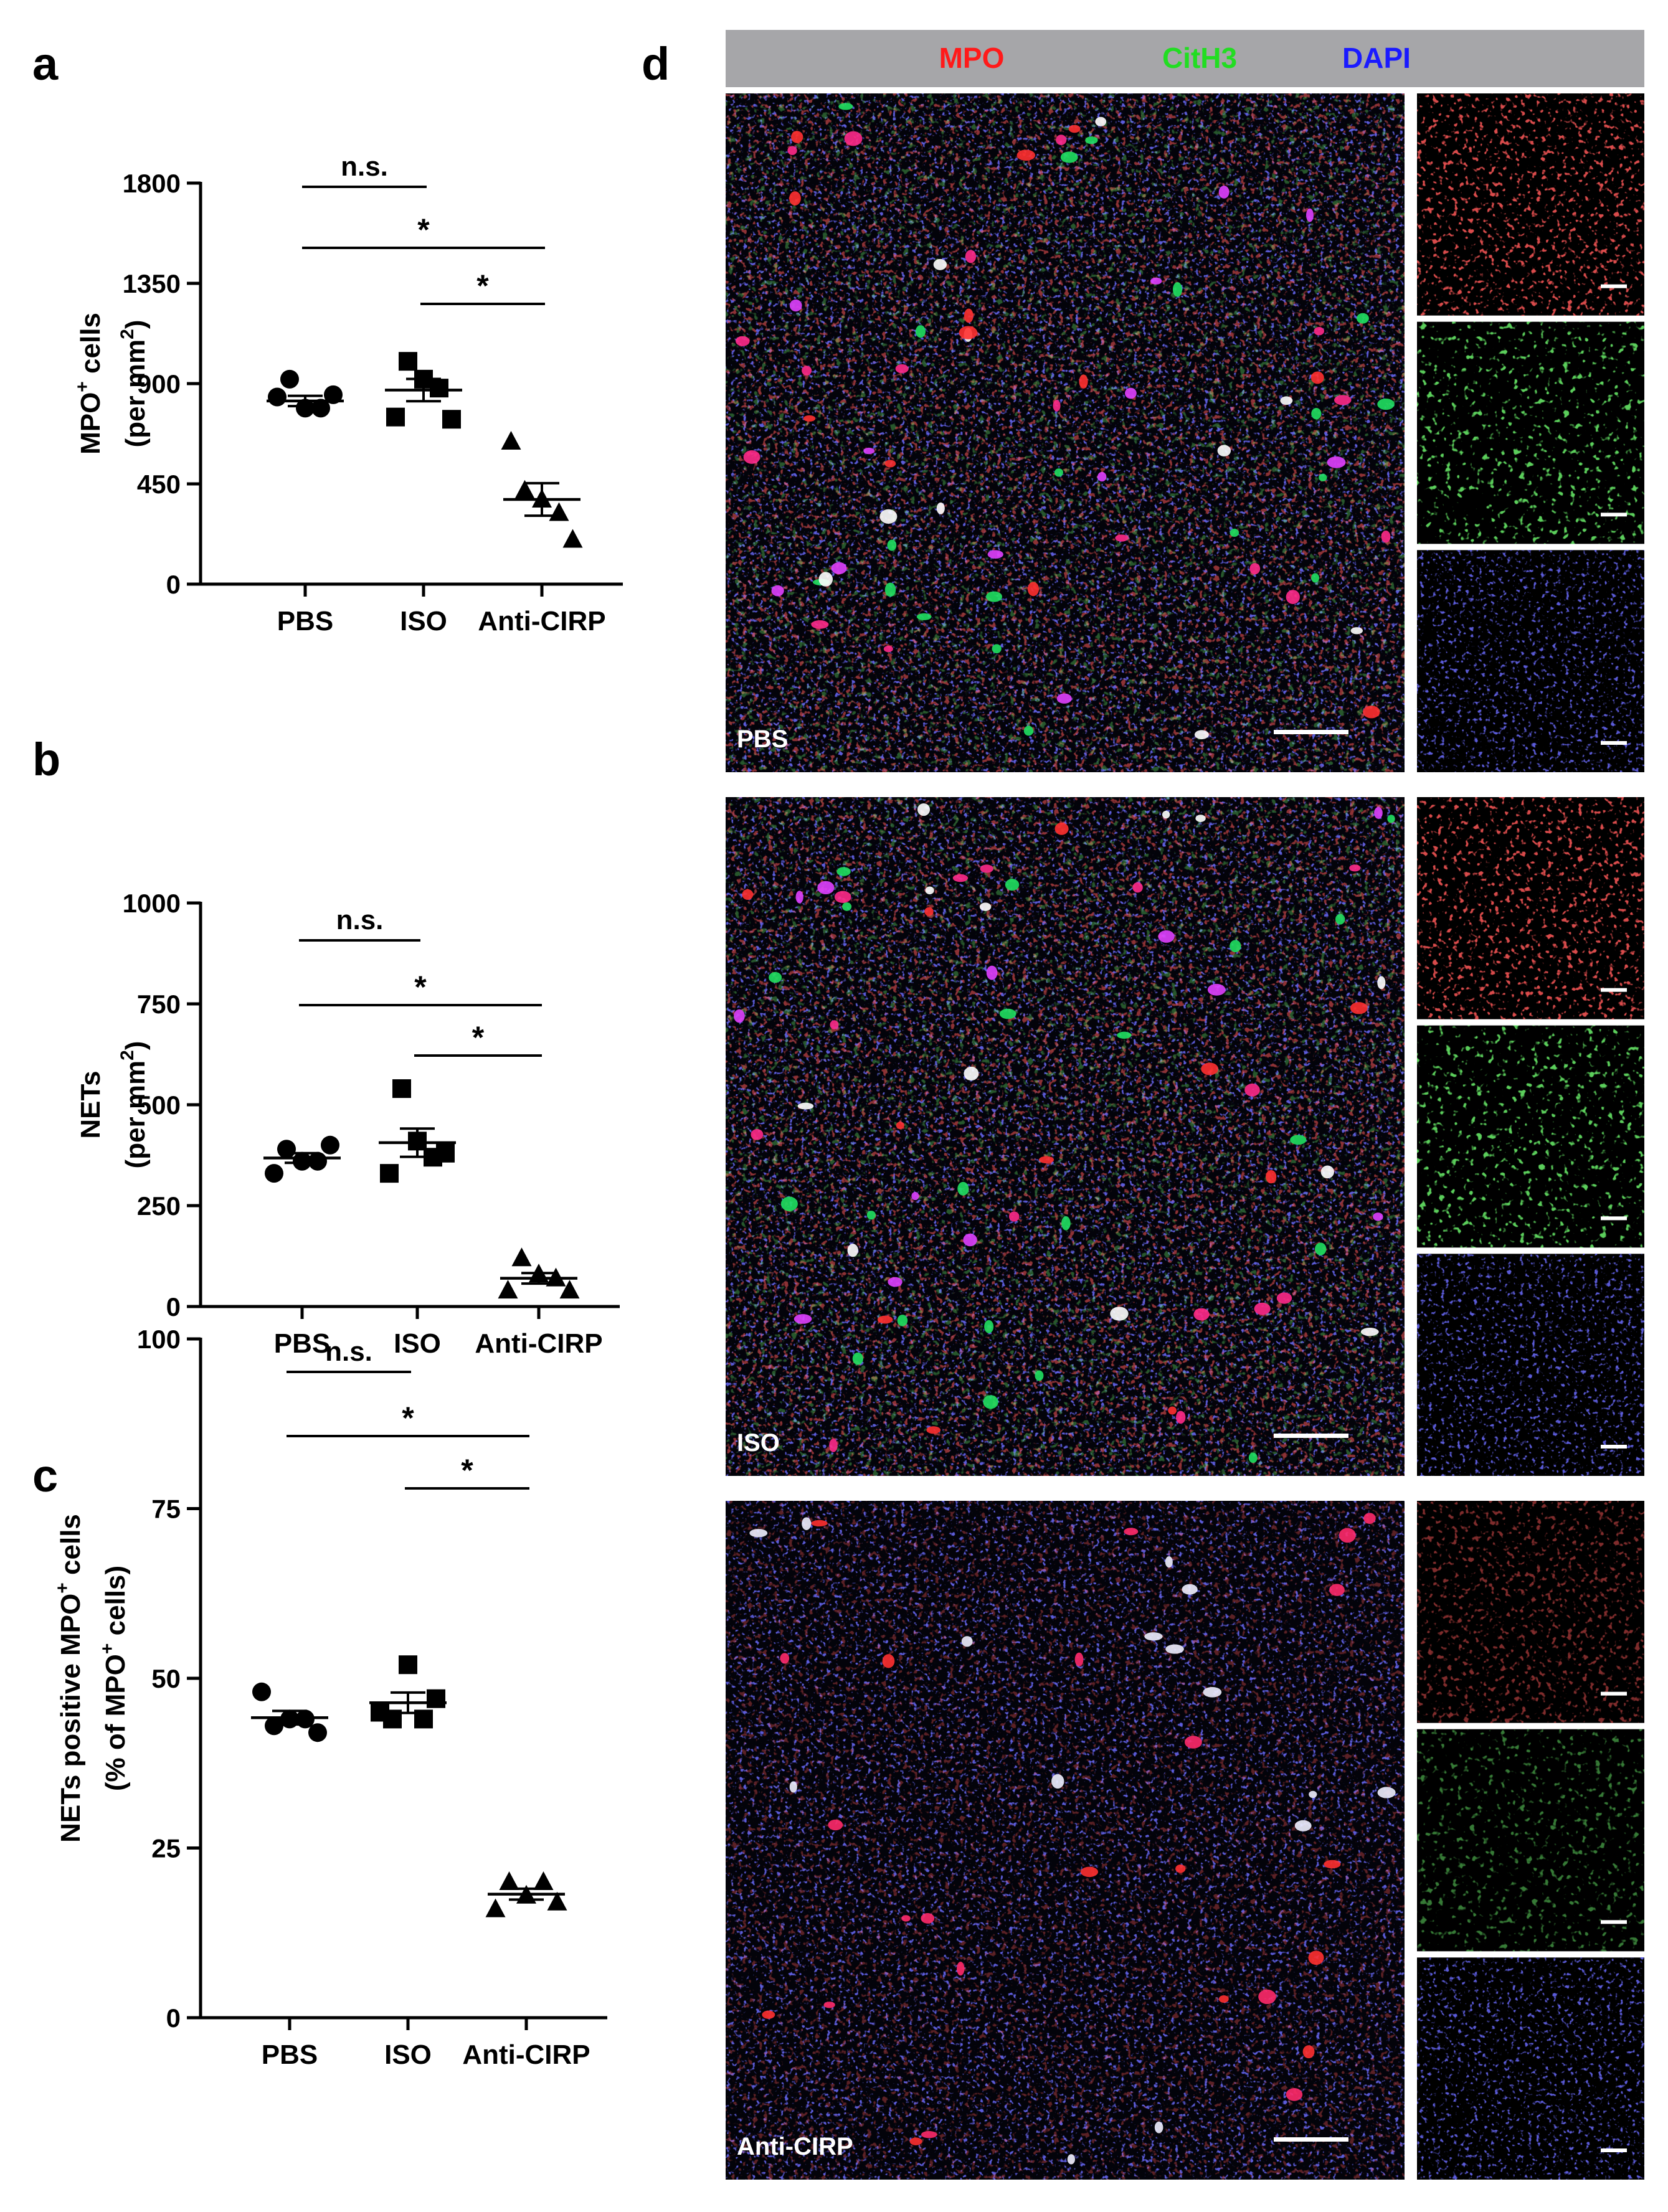 The width and height of the screenshot is (1668, 2212). I want to click on y-axis-label-line1-main: NETs positive MPO, so click(70, 1719).